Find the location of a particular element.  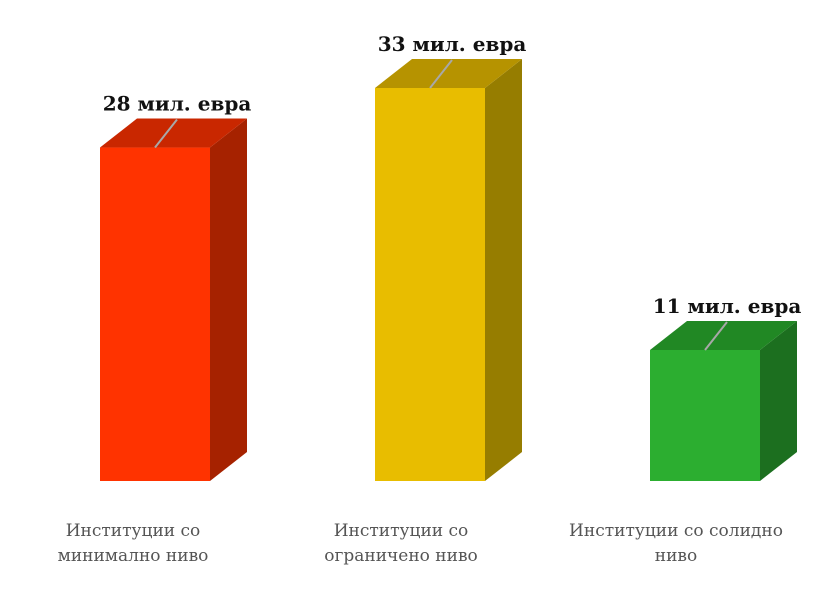

data-label: 28 мил. евра is located at coordinates (177, 104).